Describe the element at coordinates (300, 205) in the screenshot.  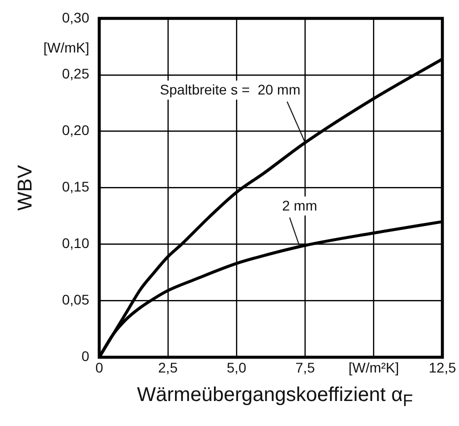
I see `annotation: 2 mm` at that location.